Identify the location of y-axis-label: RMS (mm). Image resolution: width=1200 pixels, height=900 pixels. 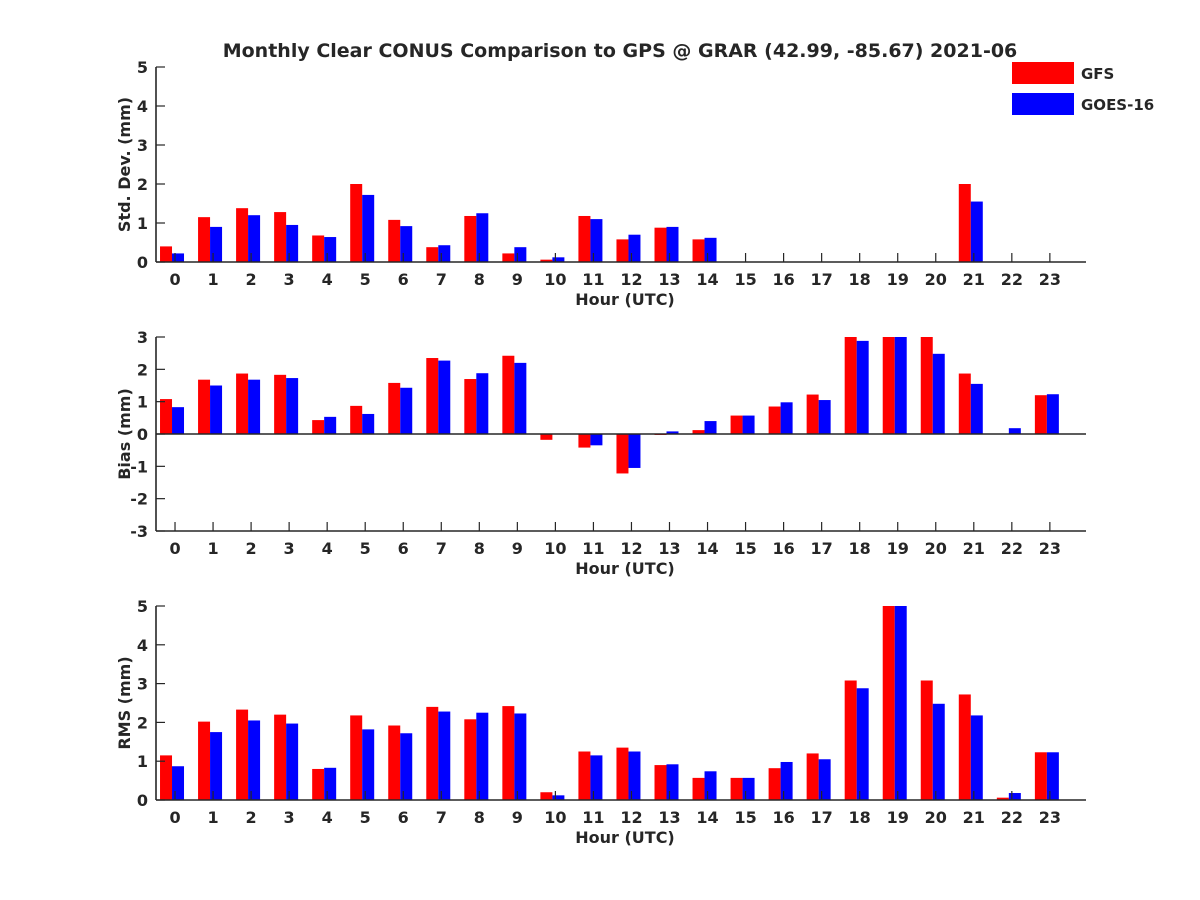
(124, 702).